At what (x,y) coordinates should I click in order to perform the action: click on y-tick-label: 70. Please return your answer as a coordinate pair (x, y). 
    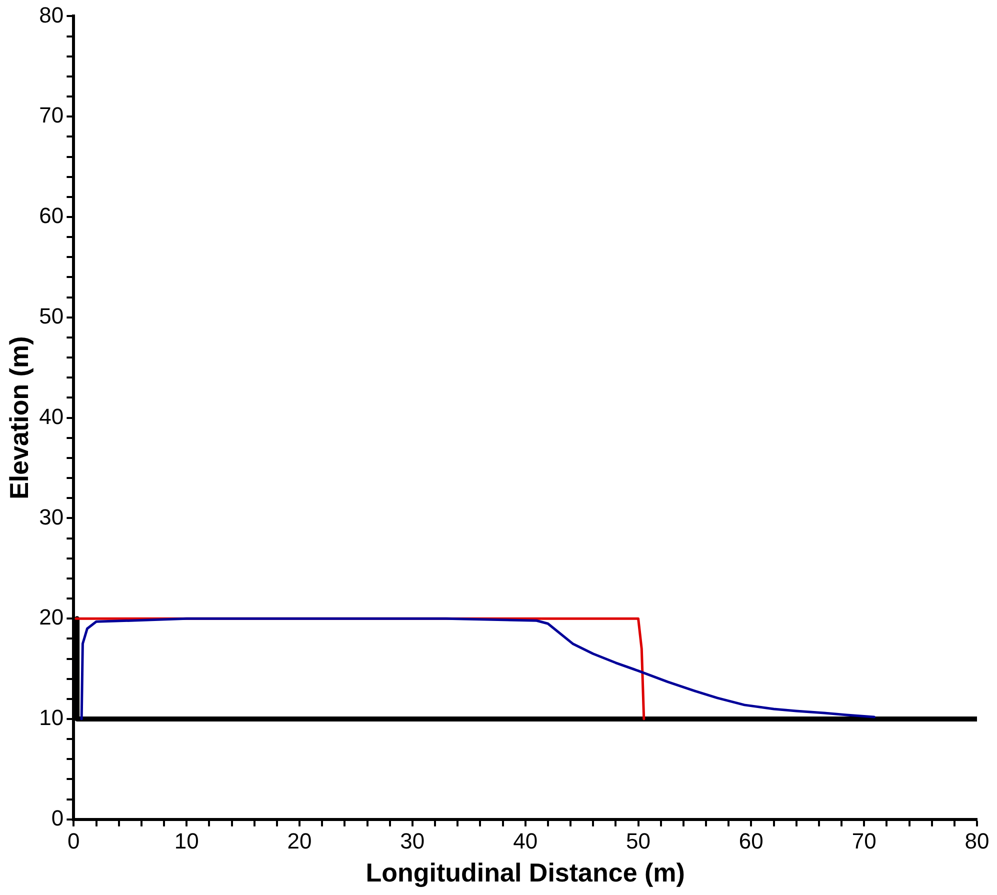
    Looking at the image, I should click on (51, 115).